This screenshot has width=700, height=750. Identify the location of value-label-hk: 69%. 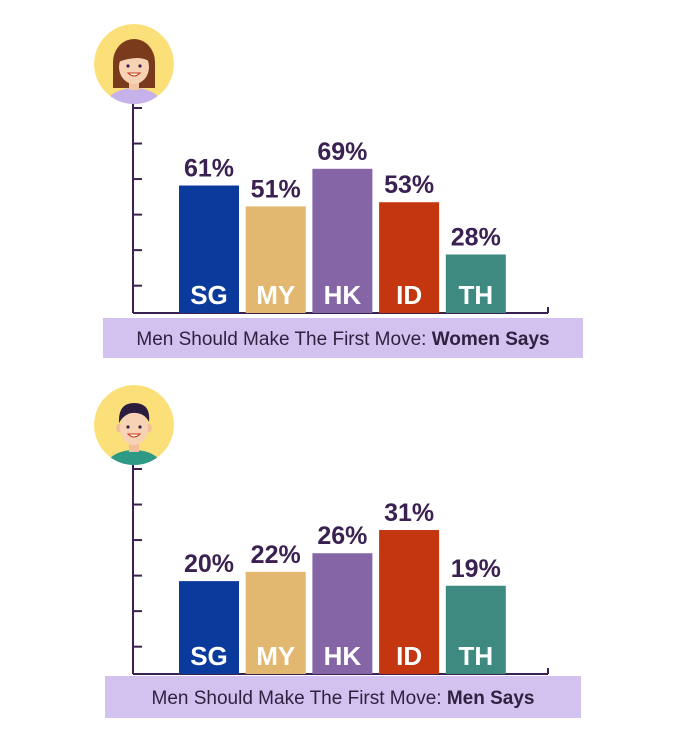
(342, 152).